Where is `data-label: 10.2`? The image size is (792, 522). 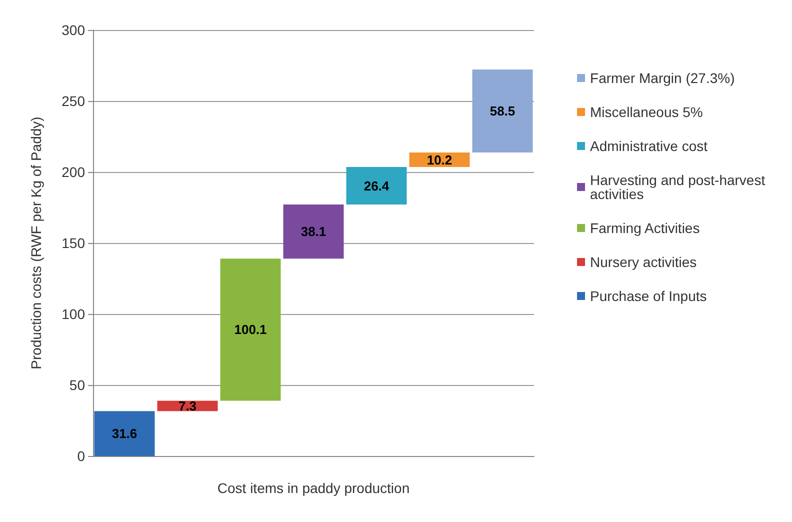 data-label: 10.2 is located at coordinates (439, 160).